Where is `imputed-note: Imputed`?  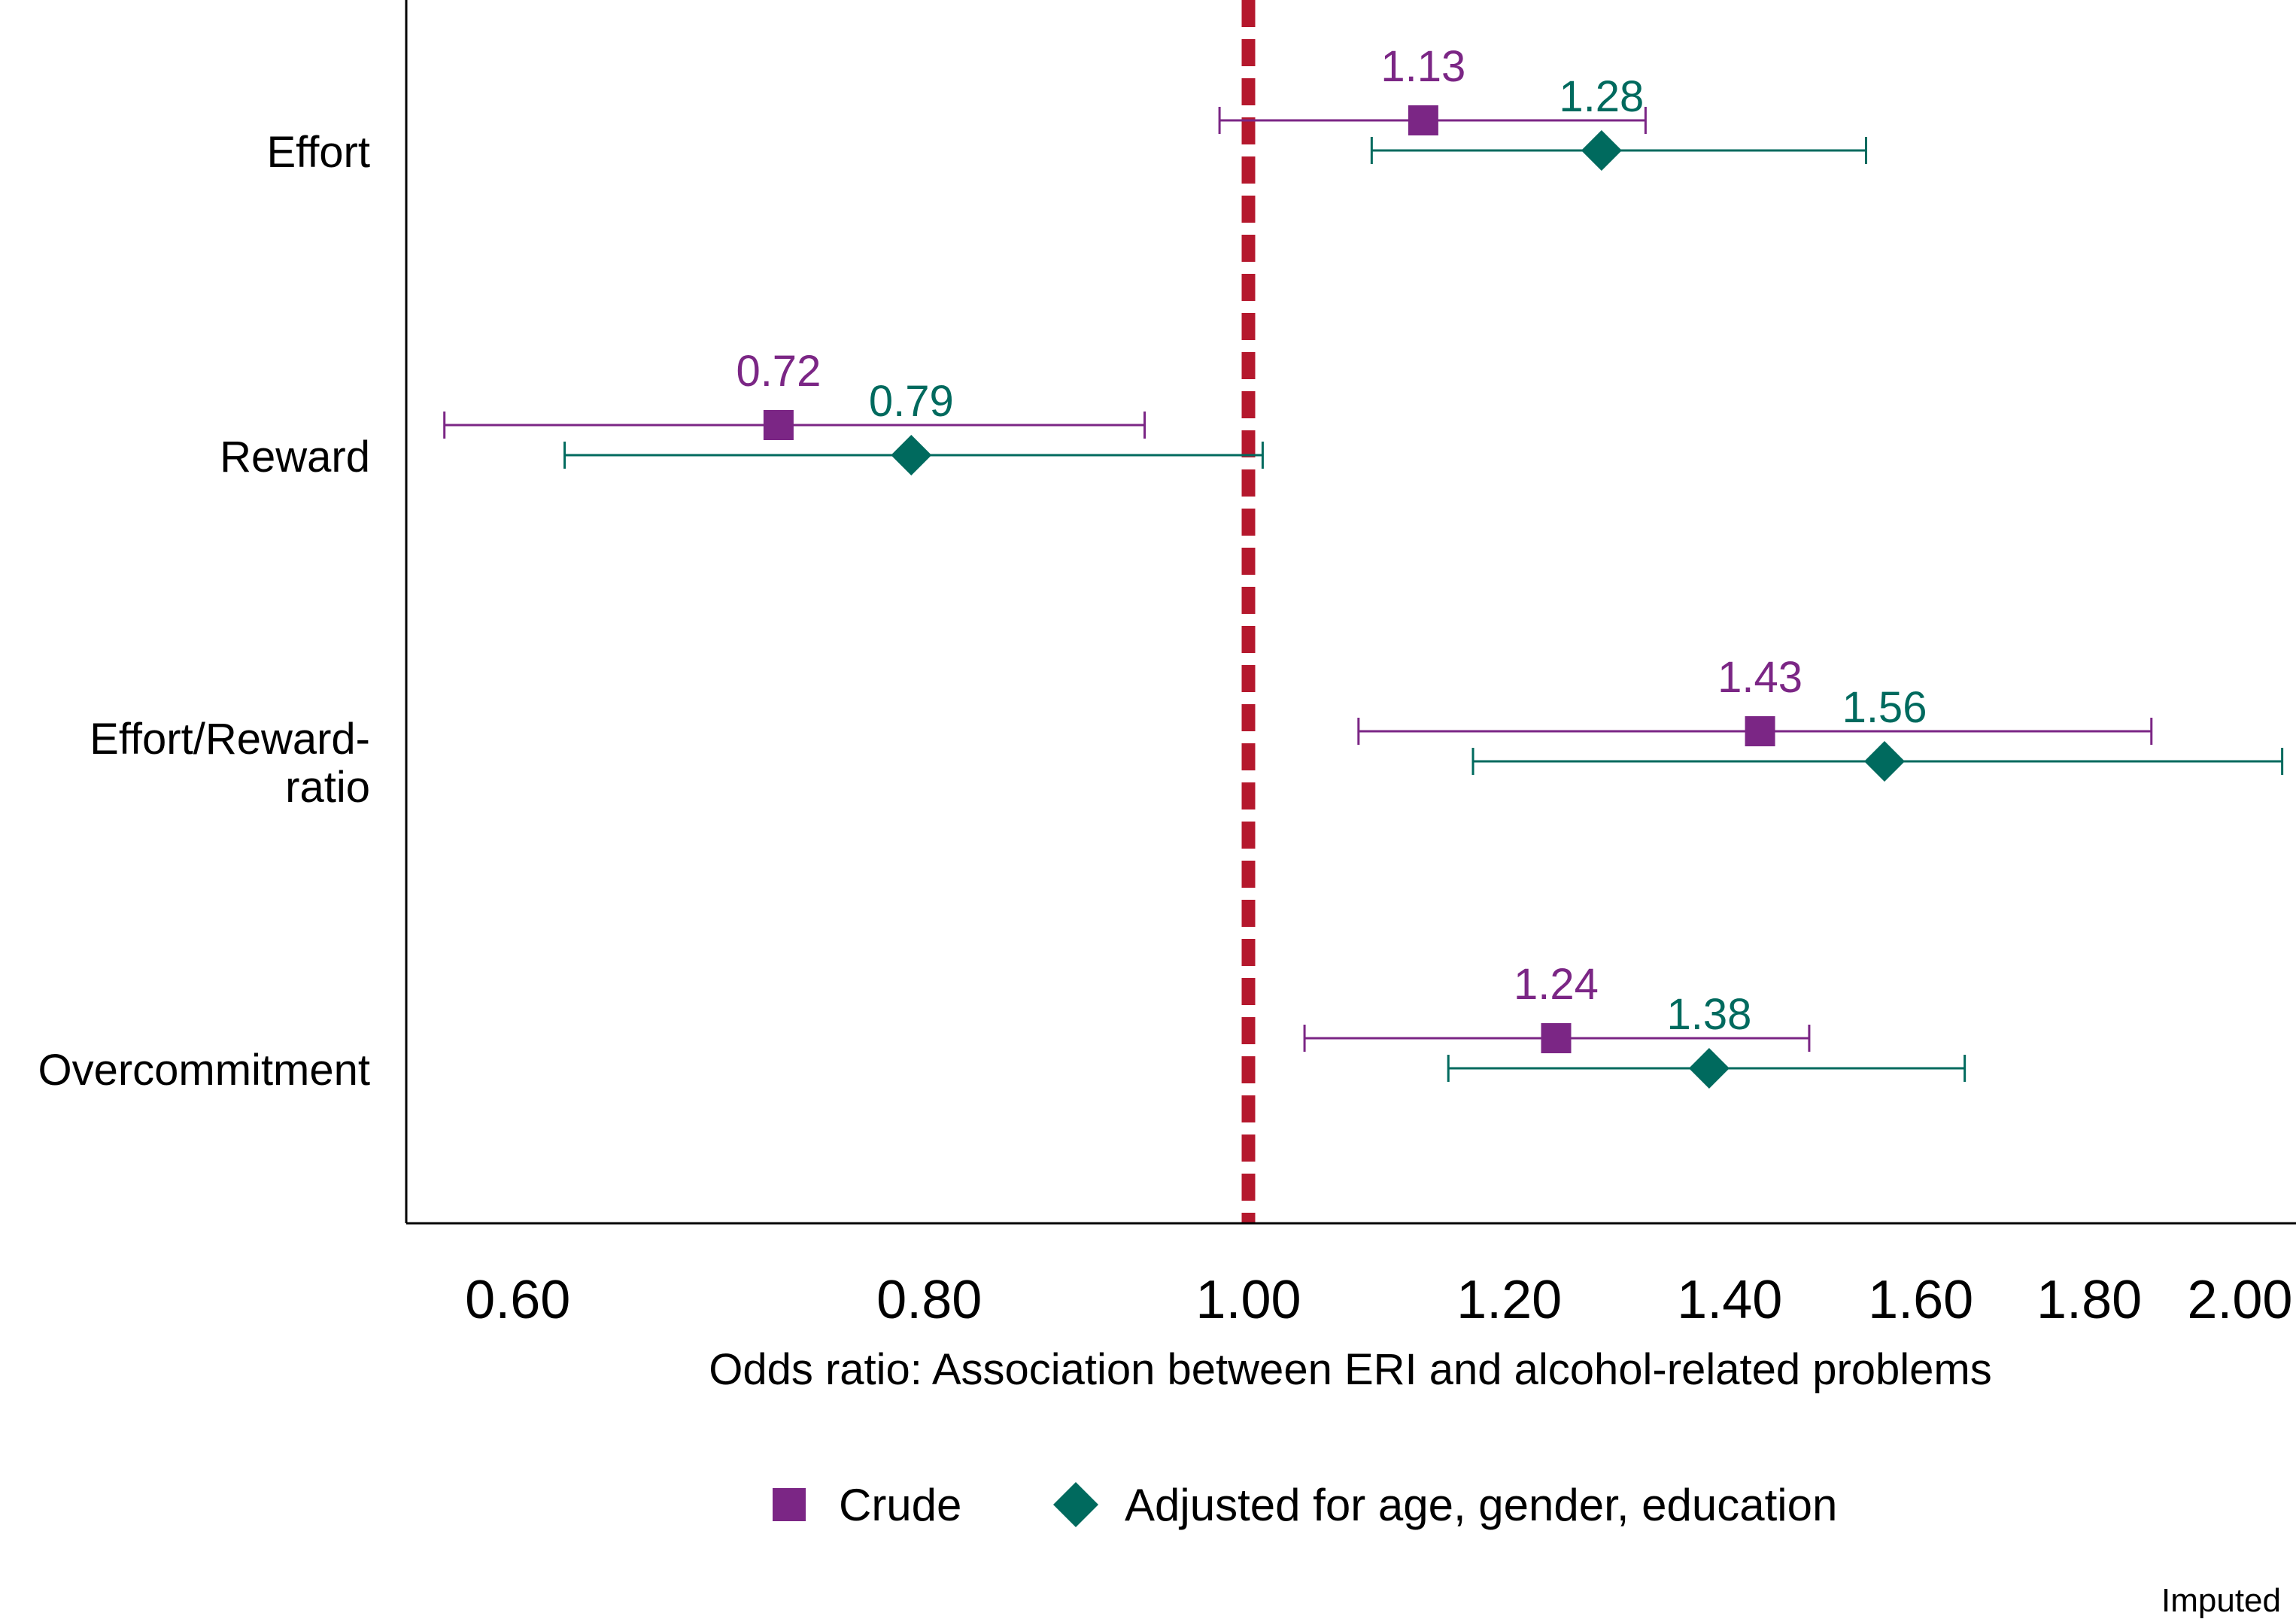 imputed-note: Imputed is located at coordinates (2221, 1600).